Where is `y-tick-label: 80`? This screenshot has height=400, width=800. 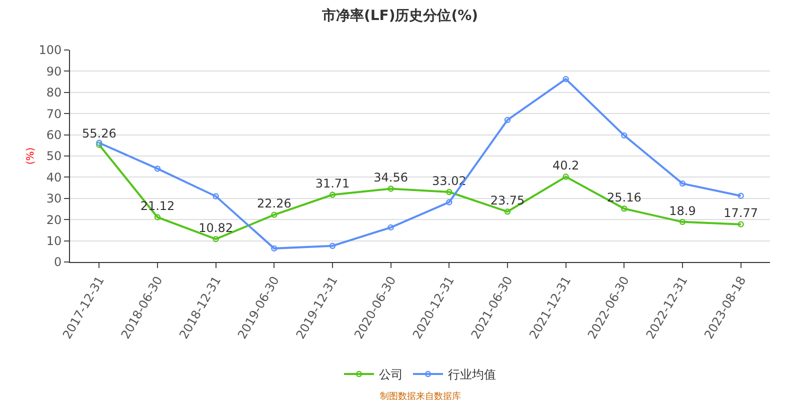
y-tick-label: 80 is located at coordinates (54, 93).